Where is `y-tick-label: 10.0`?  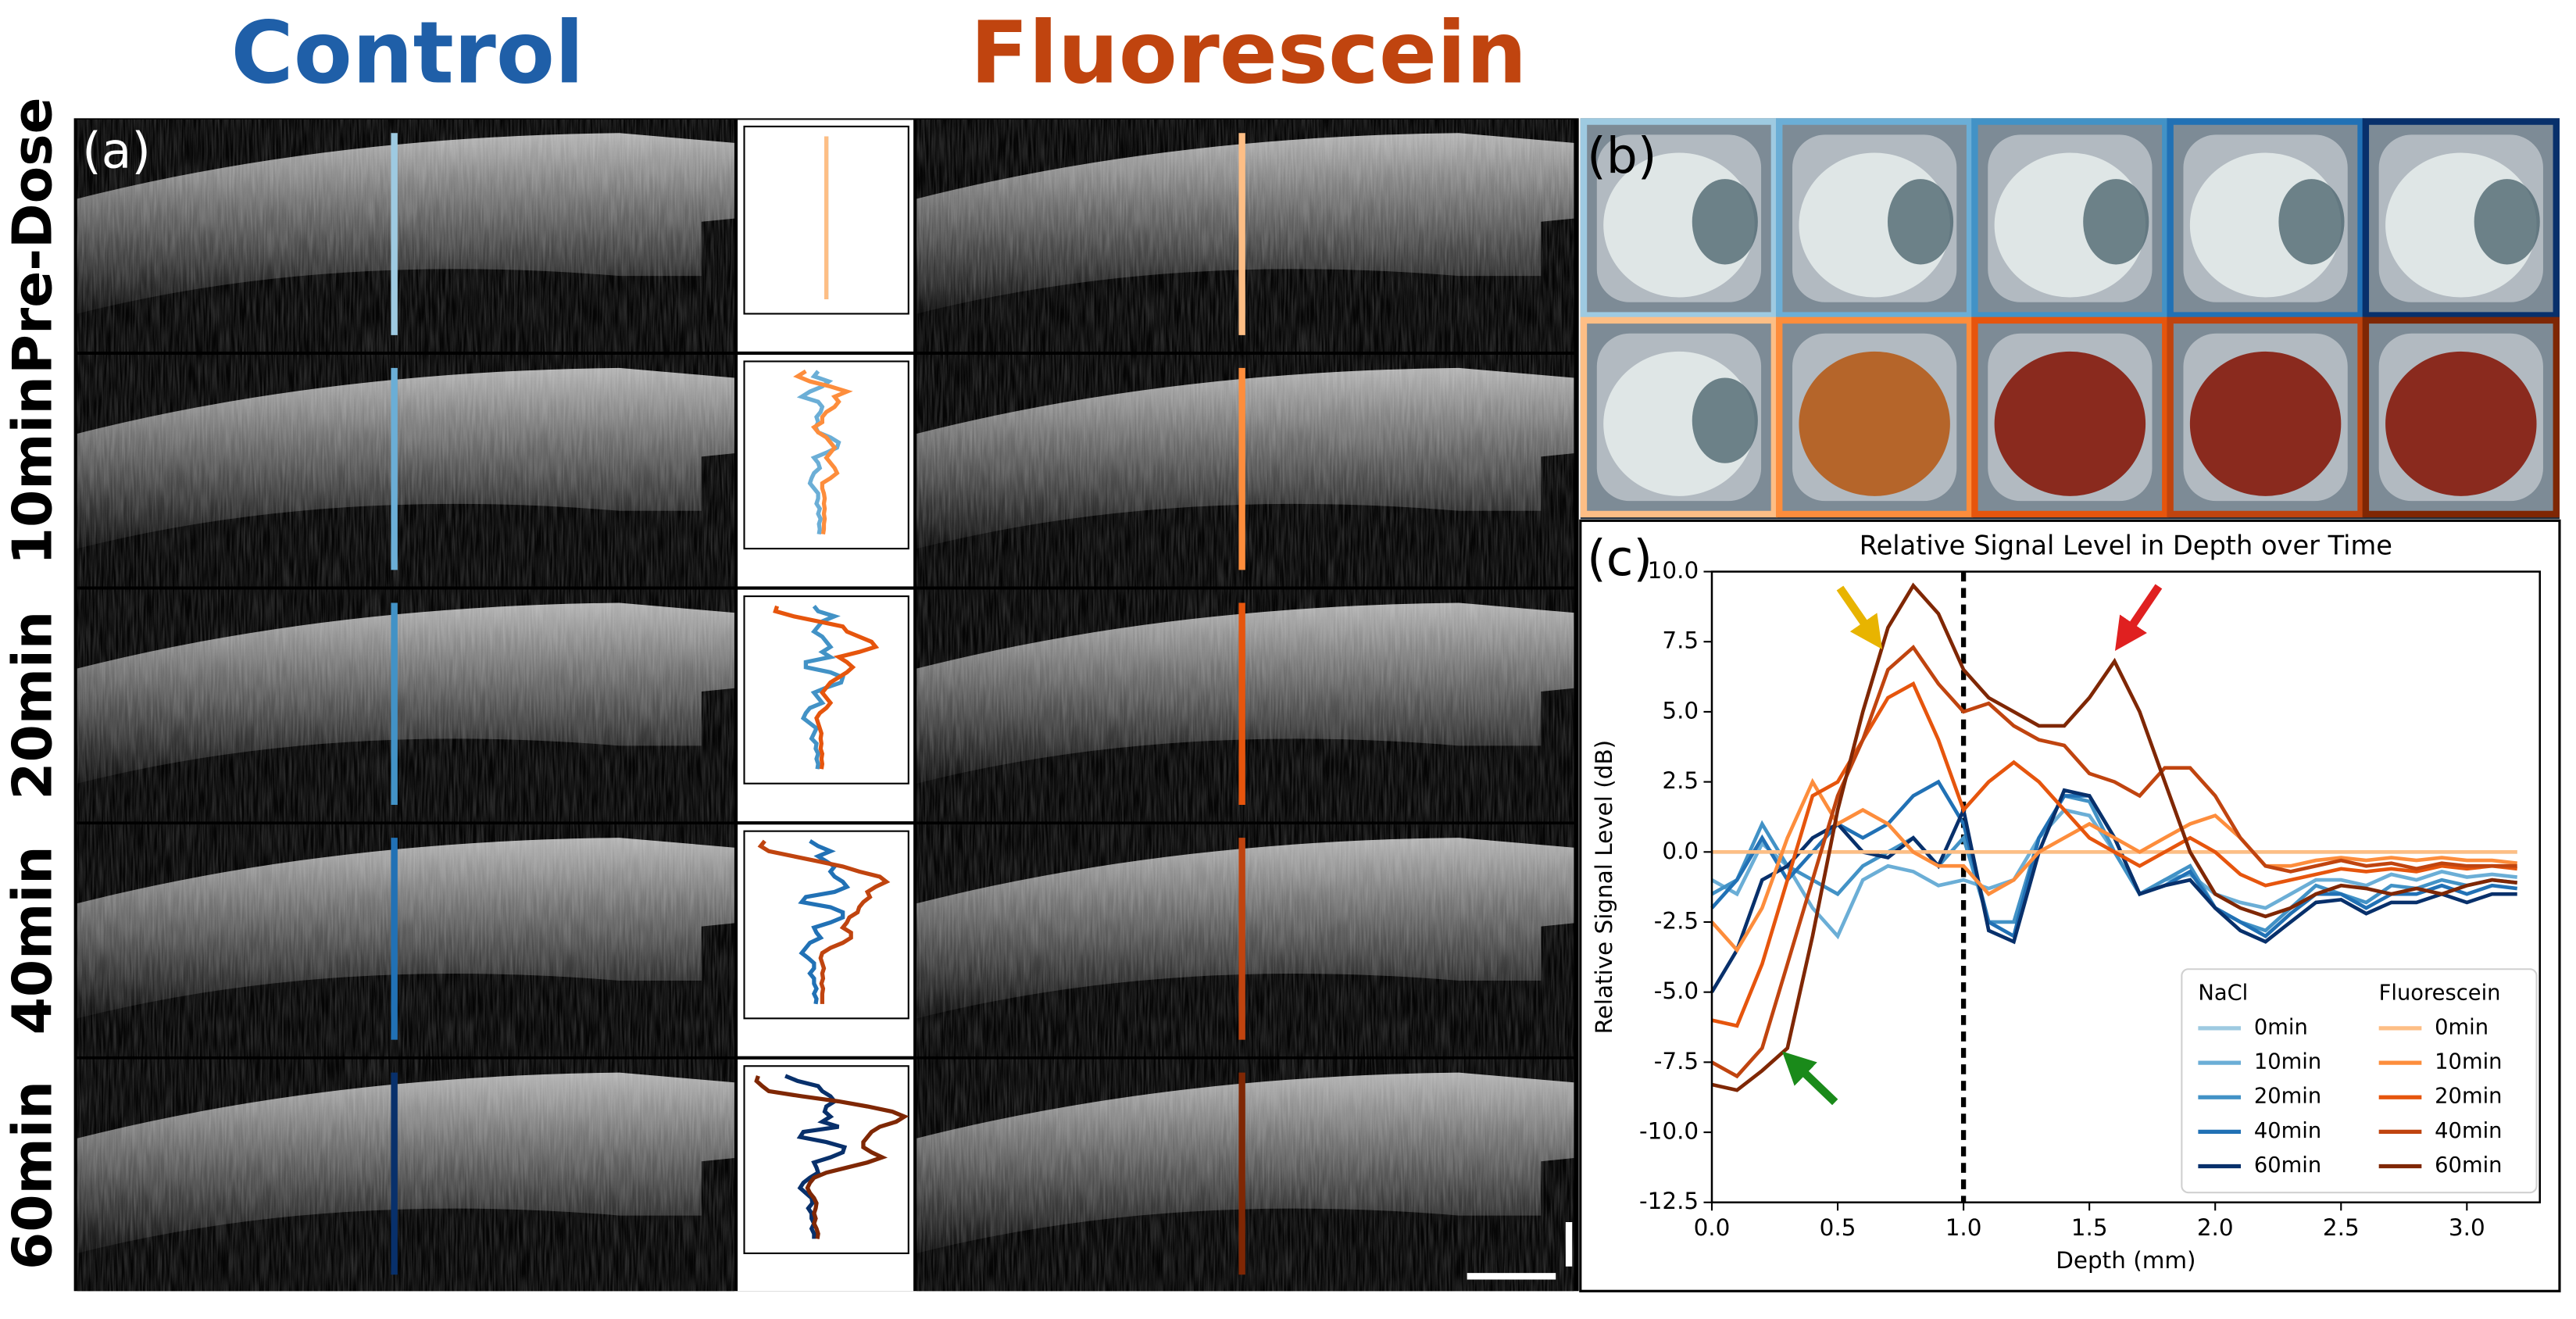
y-tick-label: 10.0 is located at coordinates (1674, 570).